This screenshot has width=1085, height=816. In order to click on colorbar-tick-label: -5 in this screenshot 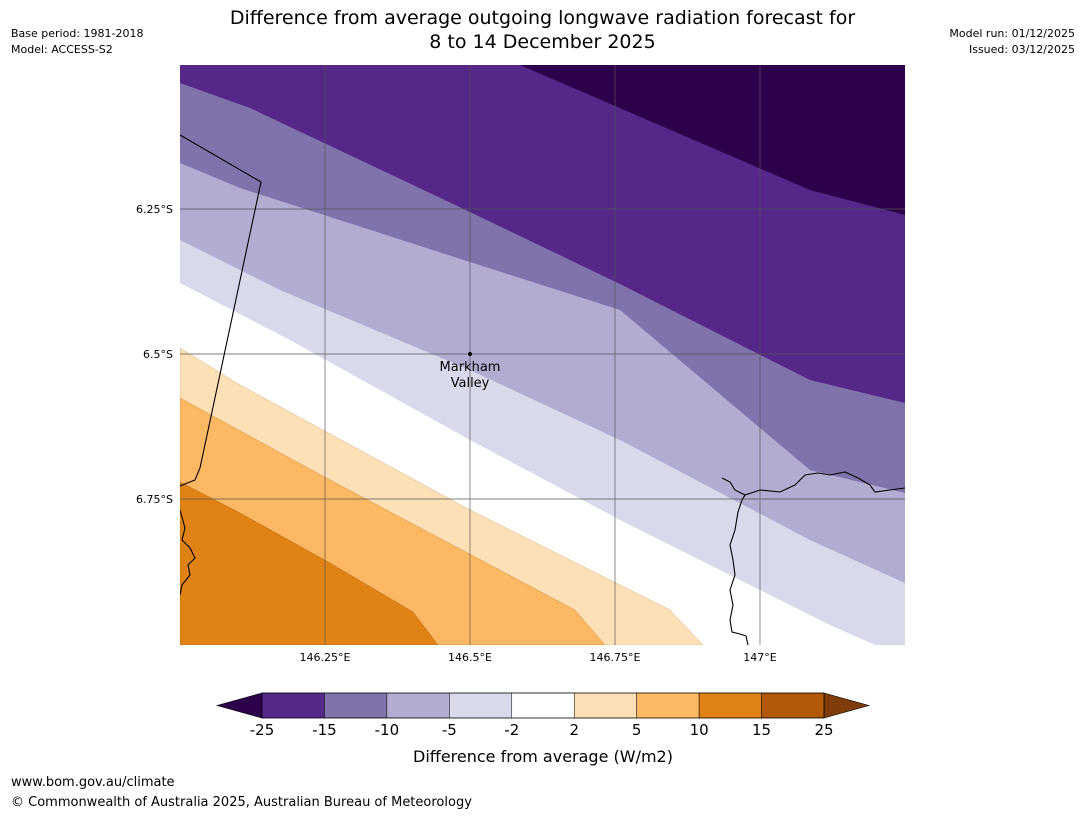, I will do `click(449, 730)`.